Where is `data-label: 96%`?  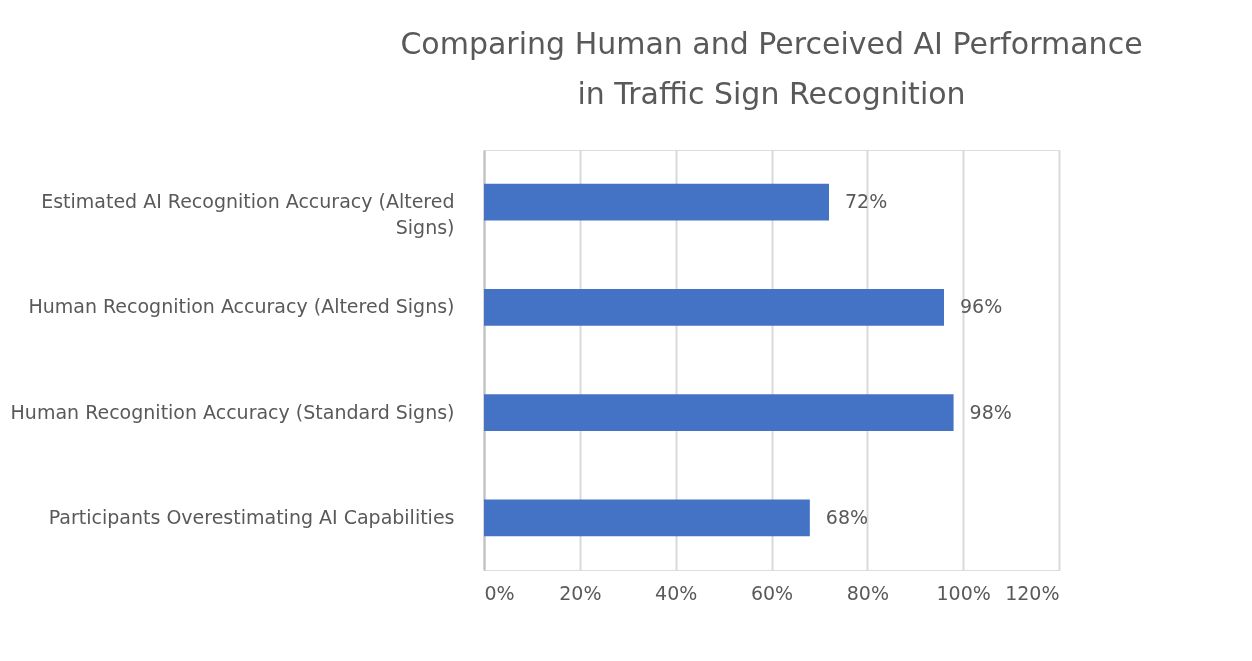
data-label: 96% is located at coordinates (981, 306).